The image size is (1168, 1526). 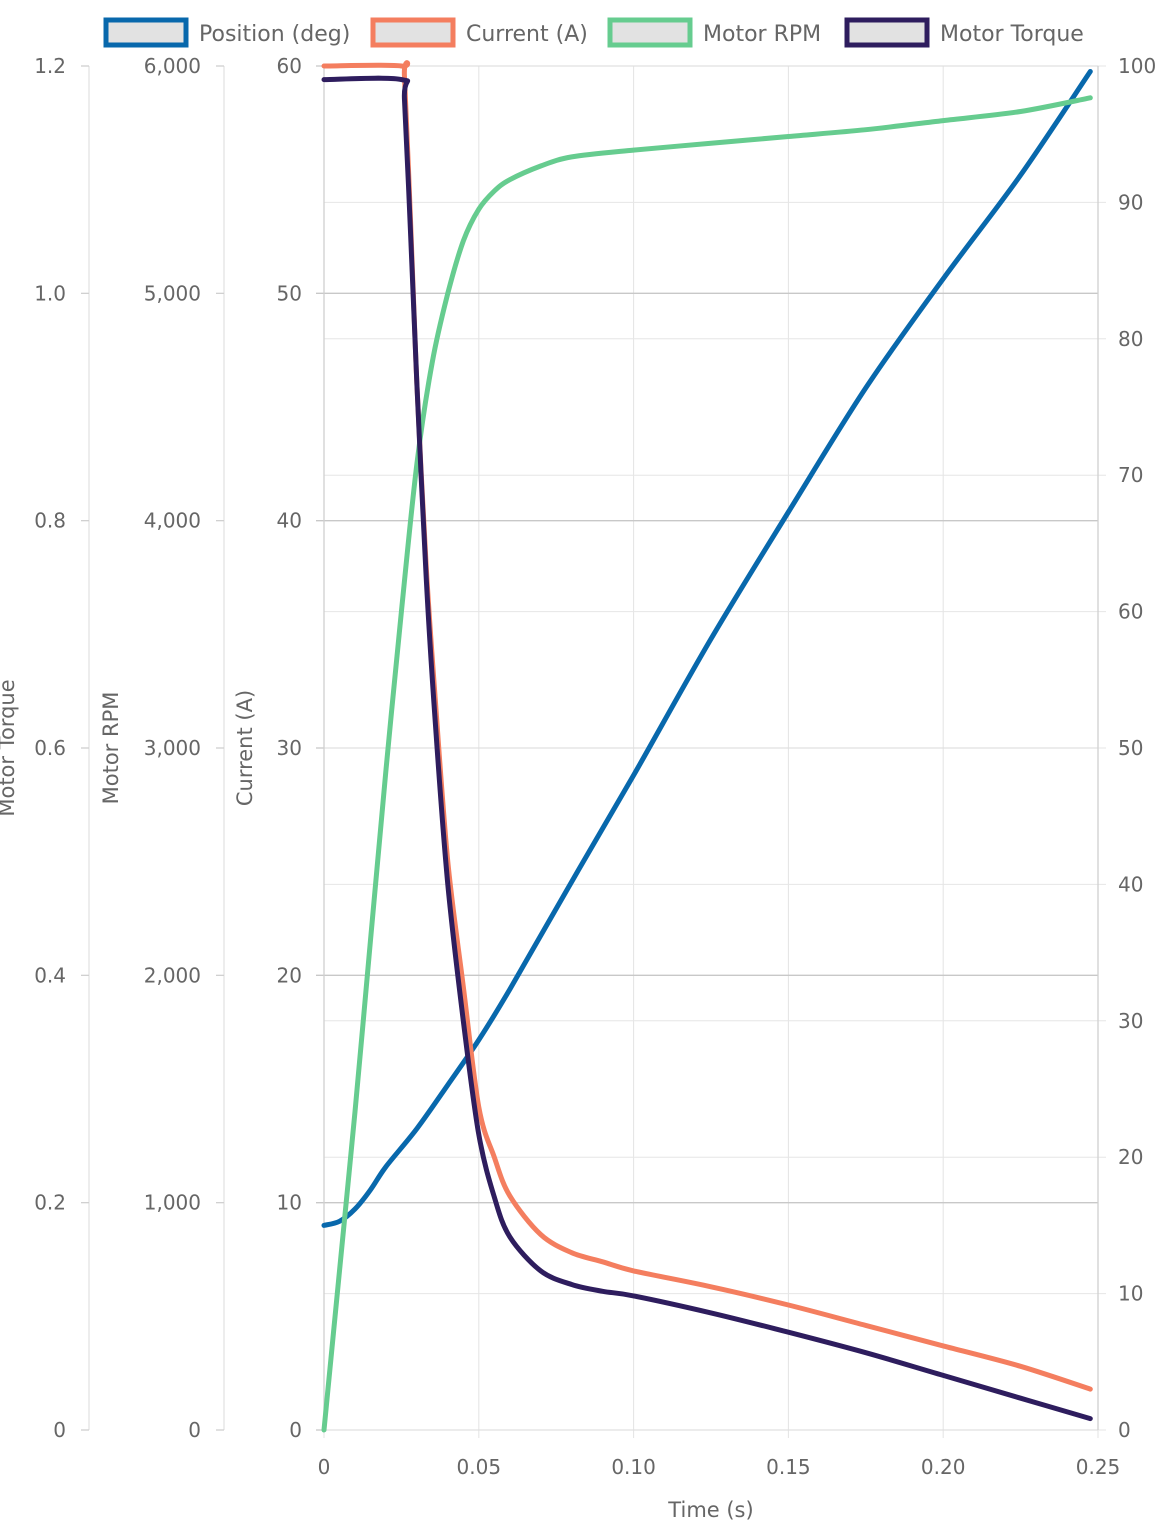 I want to click on rpm-tick-label: 6,000, so click(x=172, y=66).